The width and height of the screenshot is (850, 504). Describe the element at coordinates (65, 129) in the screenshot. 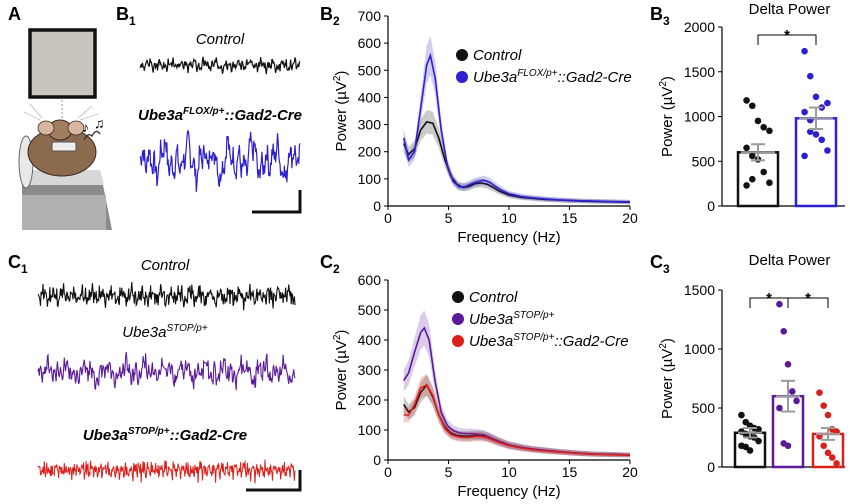

I see `mouse-illustration: ♪ ♫` at that location.